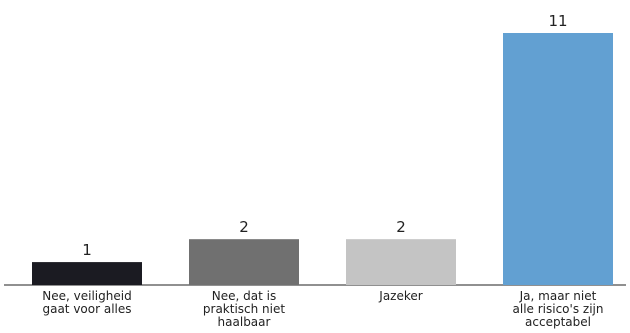  I want to click on category-label-line: Ja, maar niet, so click(558, 296).